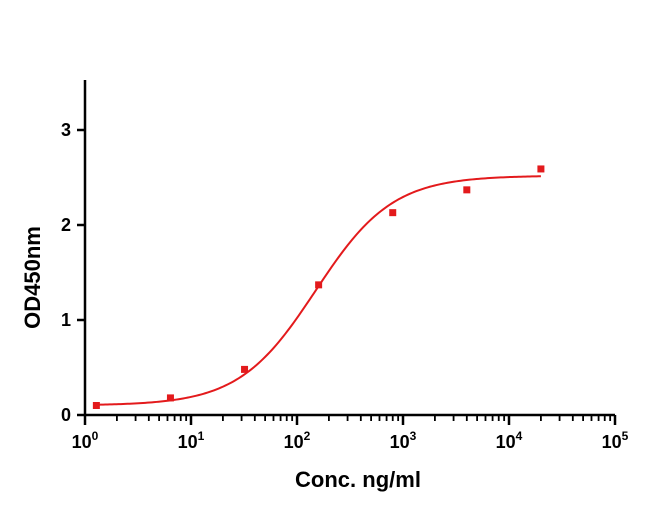 Image resolution: width=650 pixels, height=520 pixels. Describe the element at coordinates (297, 440) in the screenshot. I see `x-tick-label: 10²` at that location.